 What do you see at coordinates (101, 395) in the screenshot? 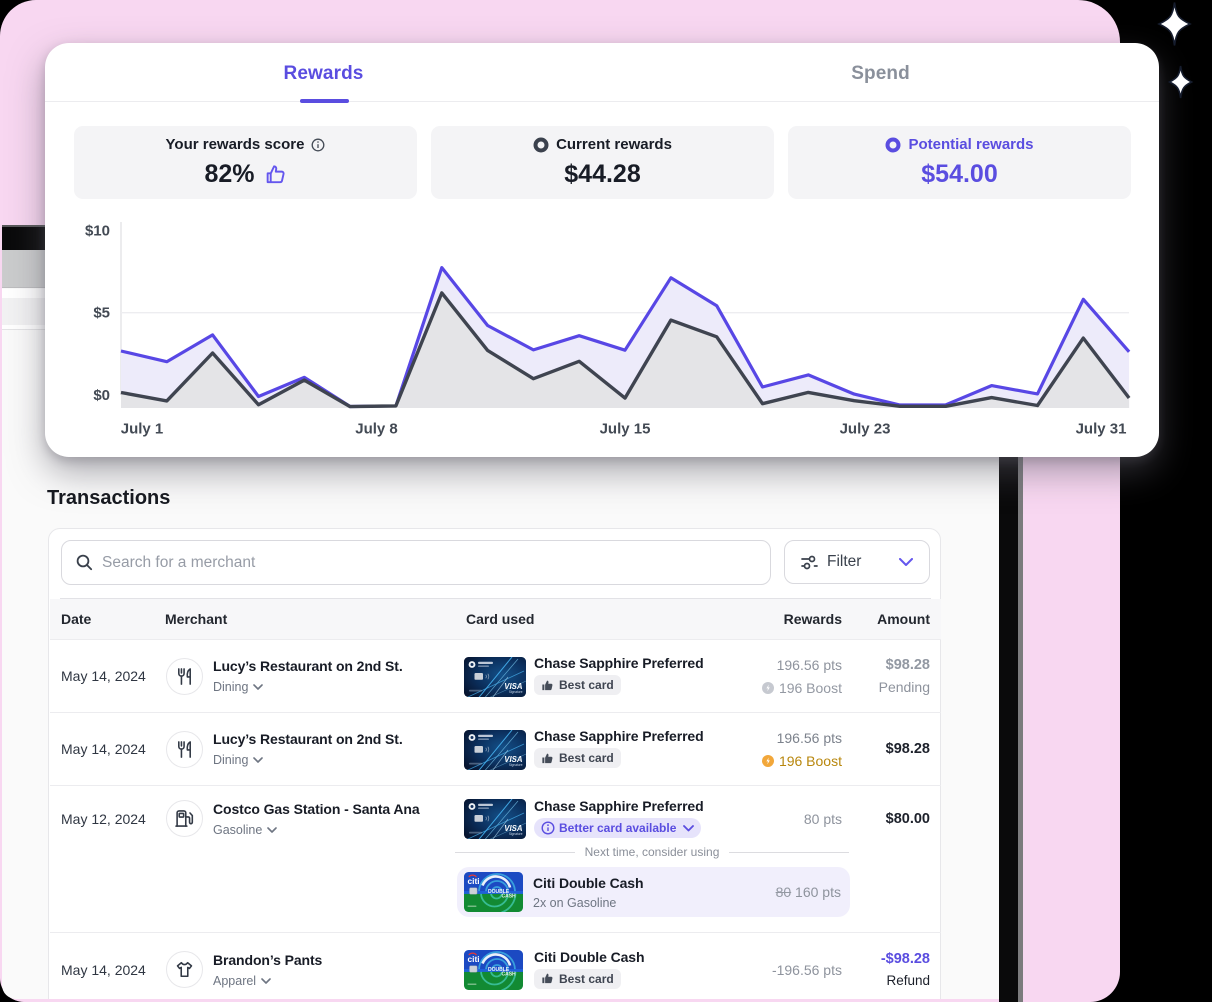
I see `svg-text: $0` at bounding box center [101, 395].